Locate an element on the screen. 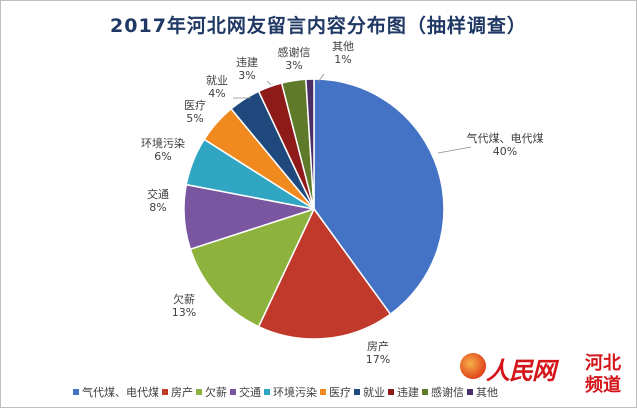  people-daily-logo-icon is located at coordinates (473, 366).